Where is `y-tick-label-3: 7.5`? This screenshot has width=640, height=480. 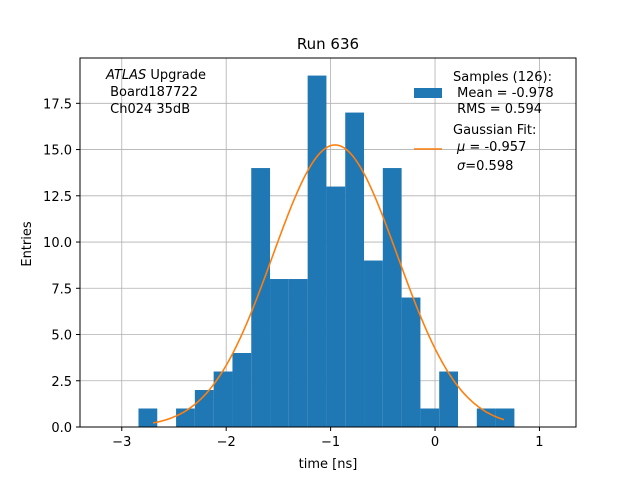
y-tick-label-3: 7.5 is located at coordinates (61, 289).